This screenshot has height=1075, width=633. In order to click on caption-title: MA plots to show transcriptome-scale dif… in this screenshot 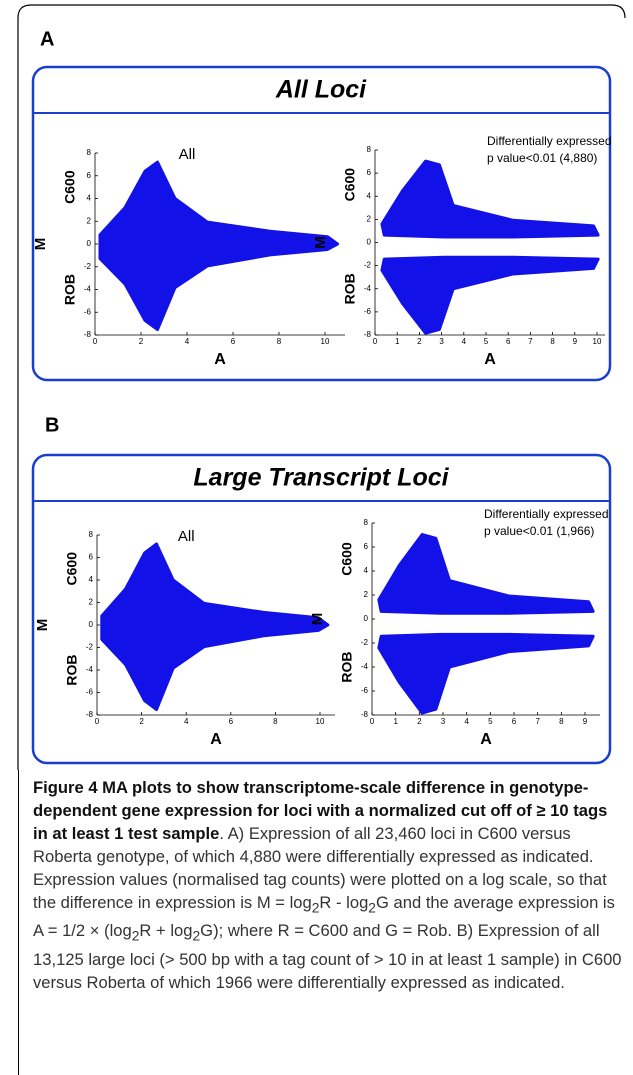, I will do `click(320, 810)`.